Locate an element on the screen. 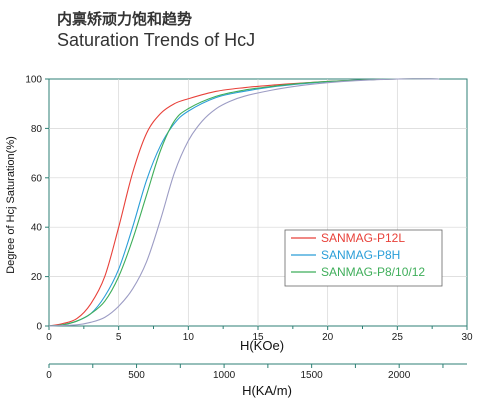 The height and width of the screenshot is (404, 479). legend-box is located at coordinates (363, 258).